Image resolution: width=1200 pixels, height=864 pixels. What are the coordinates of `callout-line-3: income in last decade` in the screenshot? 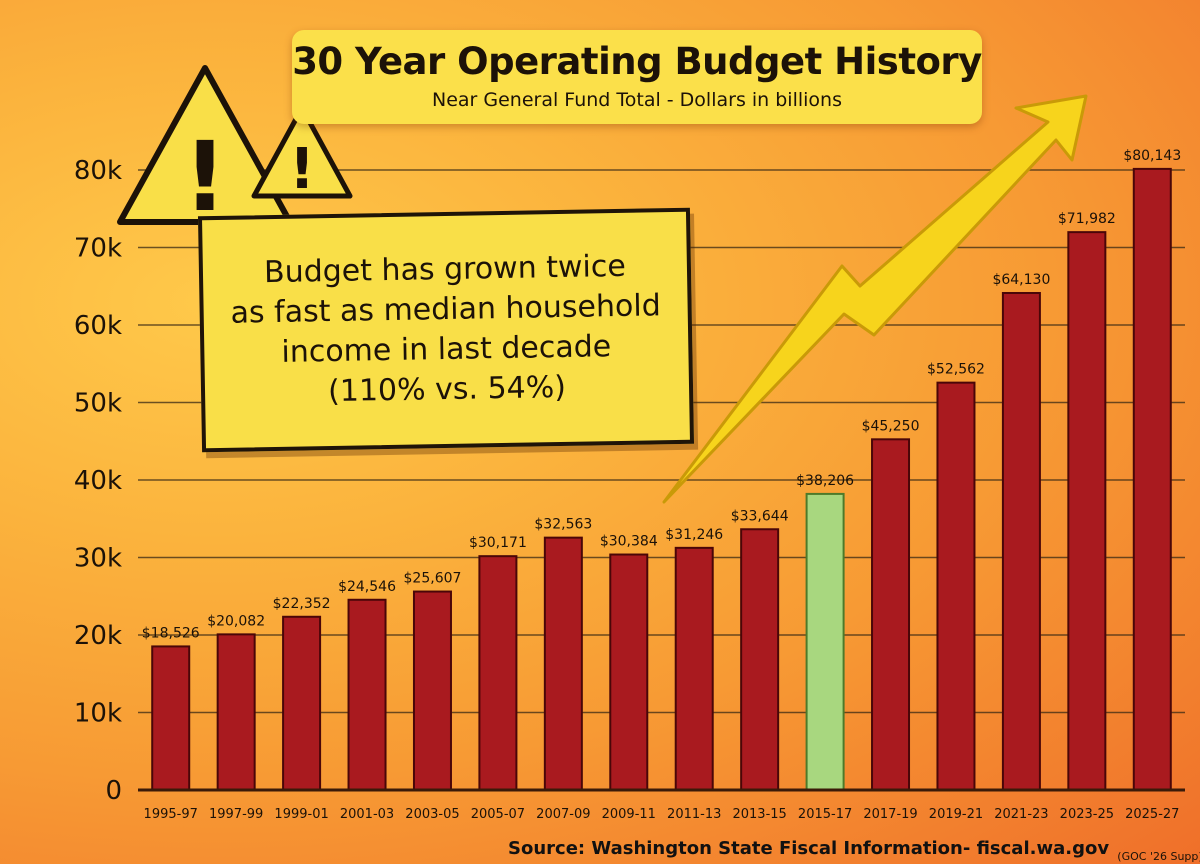 It's located at (446, 349).